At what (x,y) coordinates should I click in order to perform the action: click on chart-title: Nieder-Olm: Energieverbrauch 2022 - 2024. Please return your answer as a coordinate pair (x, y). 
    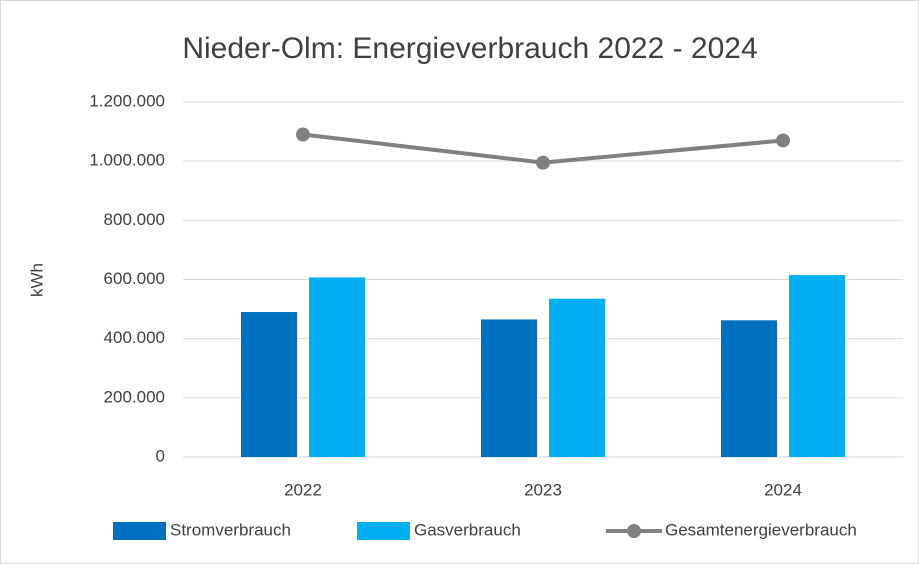
    Looking at the image, I should click on (469, 48).